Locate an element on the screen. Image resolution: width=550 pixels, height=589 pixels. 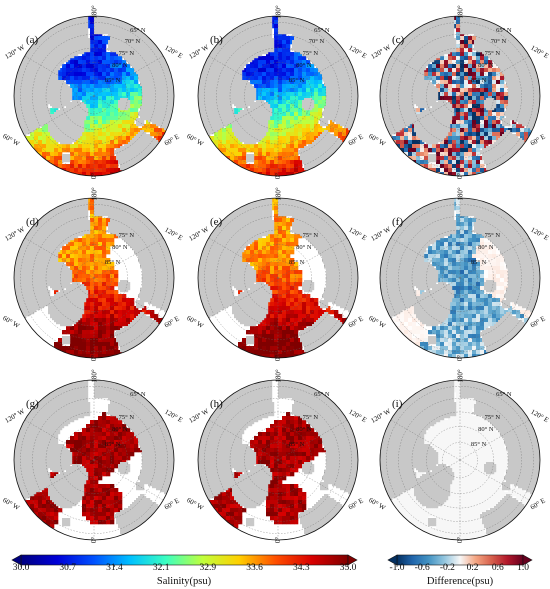
polar-map-h is located at coordinates (278, 460).